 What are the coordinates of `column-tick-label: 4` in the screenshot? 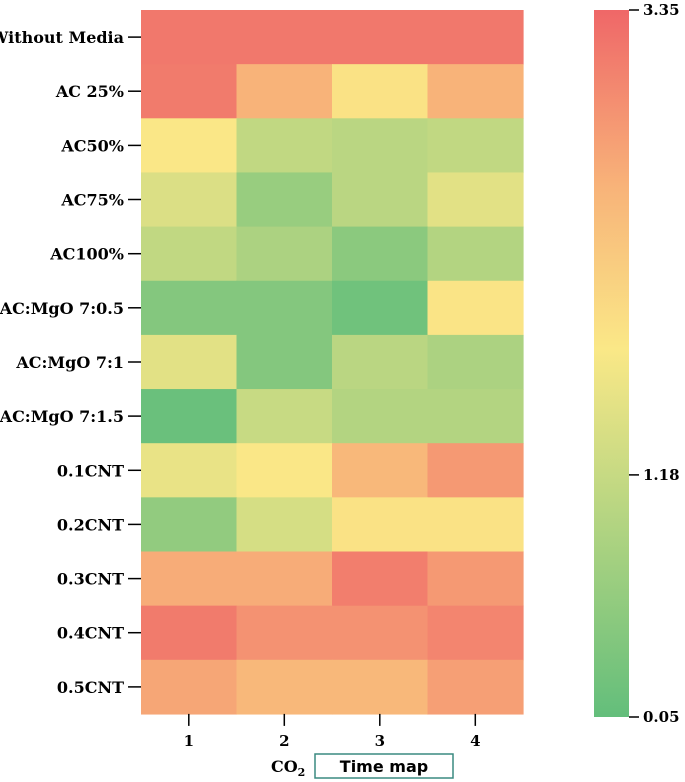 It's located at (475, 741).